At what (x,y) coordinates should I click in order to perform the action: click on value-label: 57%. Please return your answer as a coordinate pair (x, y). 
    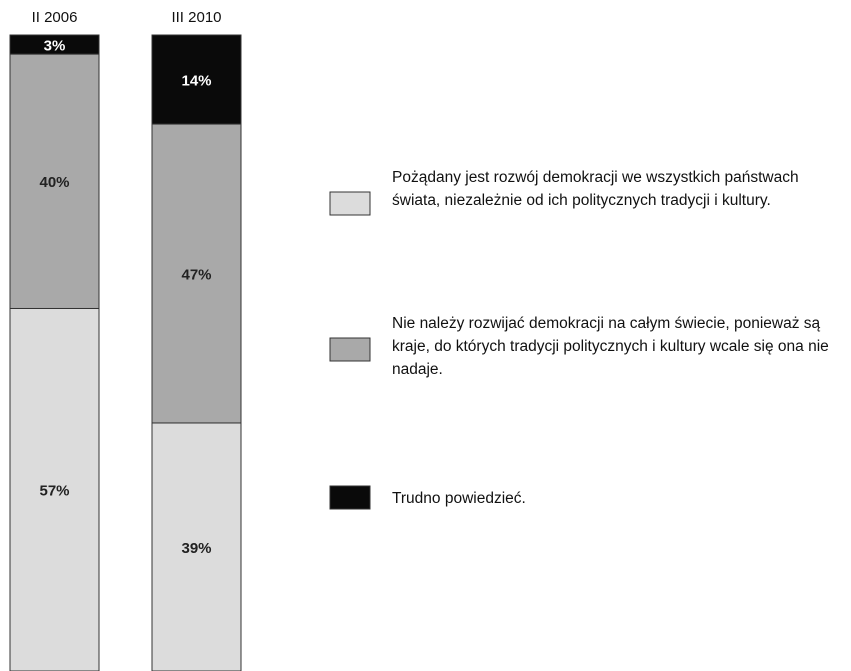
    Looking at the image, I should click on (54, 491).